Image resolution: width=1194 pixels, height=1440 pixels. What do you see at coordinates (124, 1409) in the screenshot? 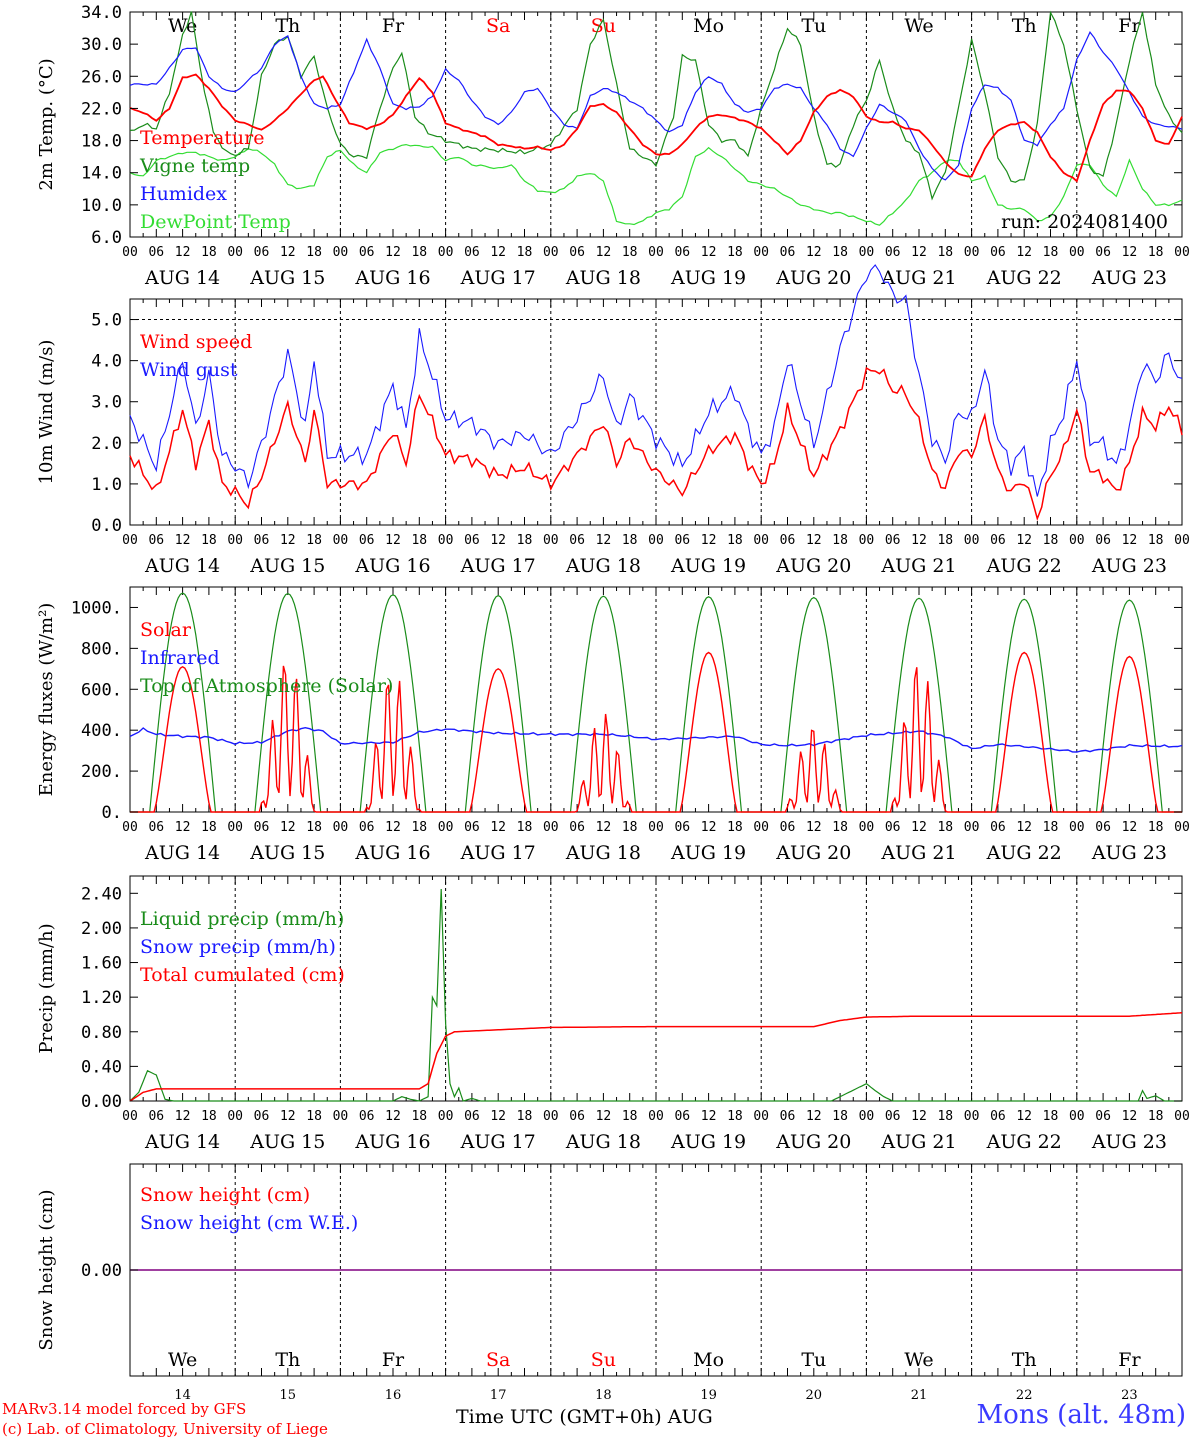
I see `model-credit: MARv3.14 model forced by GFS` at bounding box center [124, 1409].